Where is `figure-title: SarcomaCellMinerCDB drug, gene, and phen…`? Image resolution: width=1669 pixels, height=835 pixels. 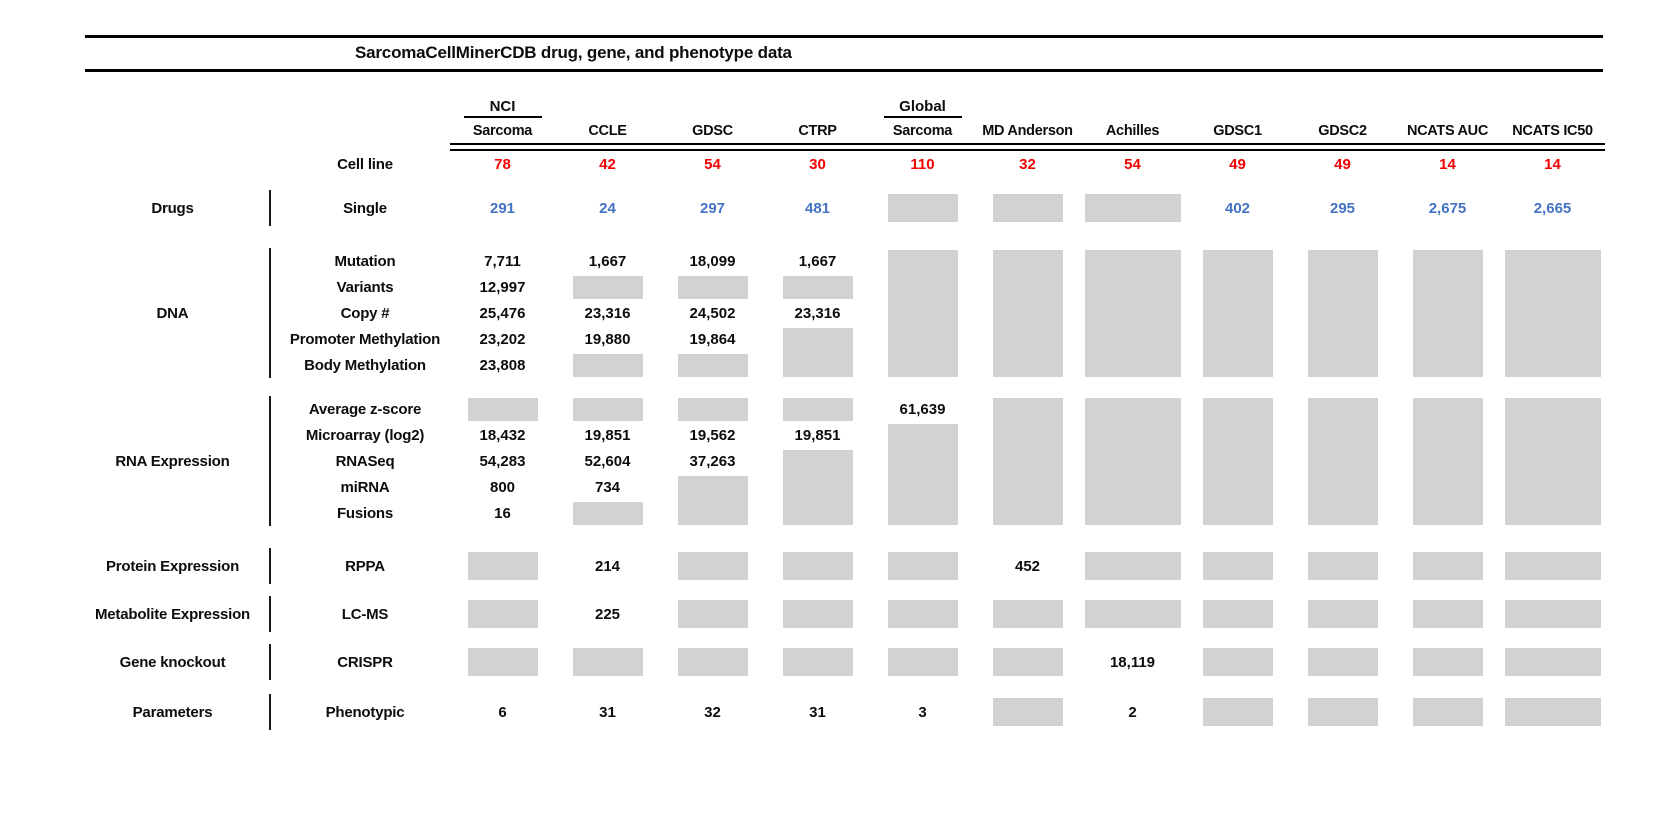
figure-title: SarcomaCellMinerCDB drug, gene, and phen… is located at coordinates (573, 52).